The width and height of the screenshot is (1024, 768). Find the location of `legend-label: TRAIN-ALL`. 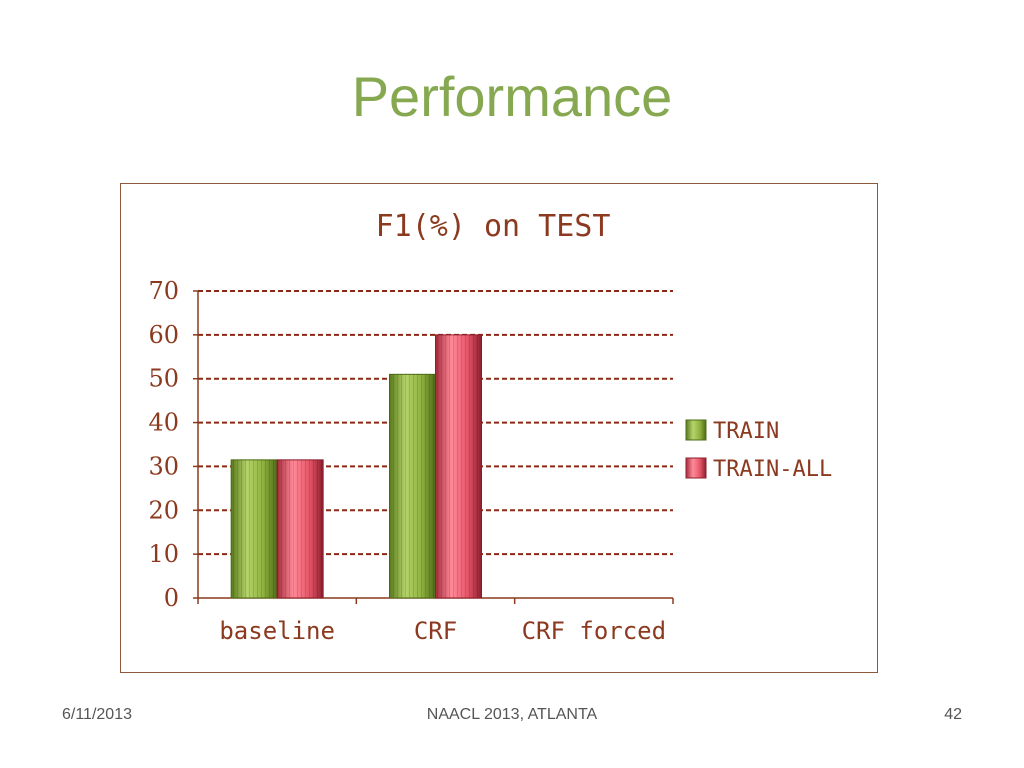

legend-label: TRAIN-ALL is located at coordinates (772, 469).